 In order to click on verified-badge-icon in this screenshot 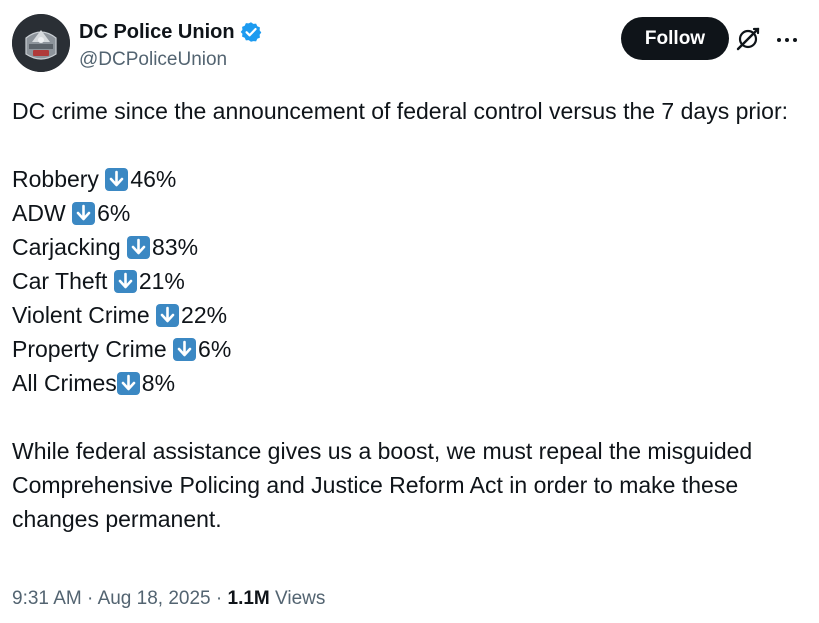, I will do `click(251, 32)`.